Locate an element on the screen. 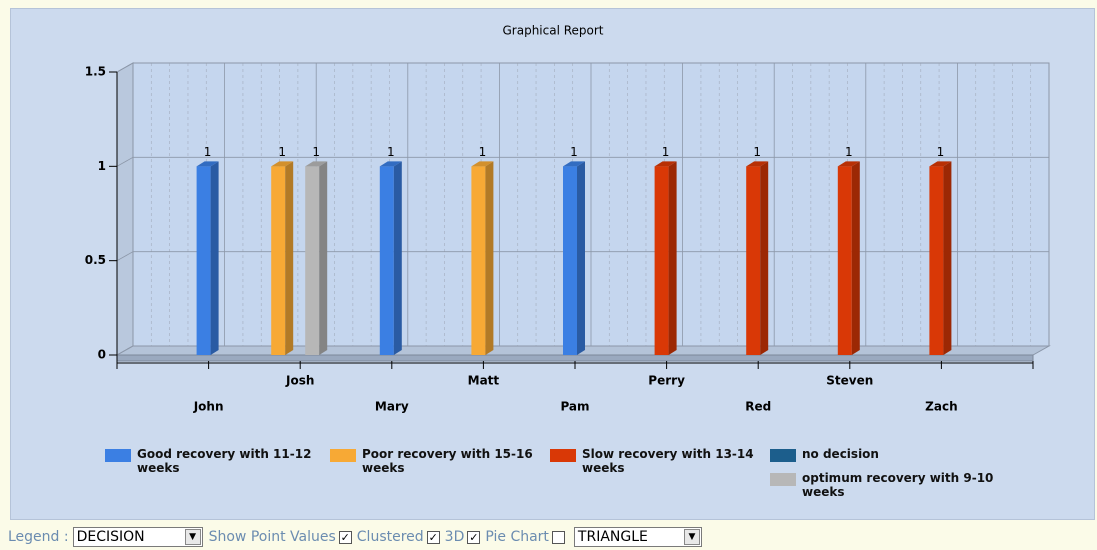  x-tick-label: Matt is located at coordinates (484, 381).